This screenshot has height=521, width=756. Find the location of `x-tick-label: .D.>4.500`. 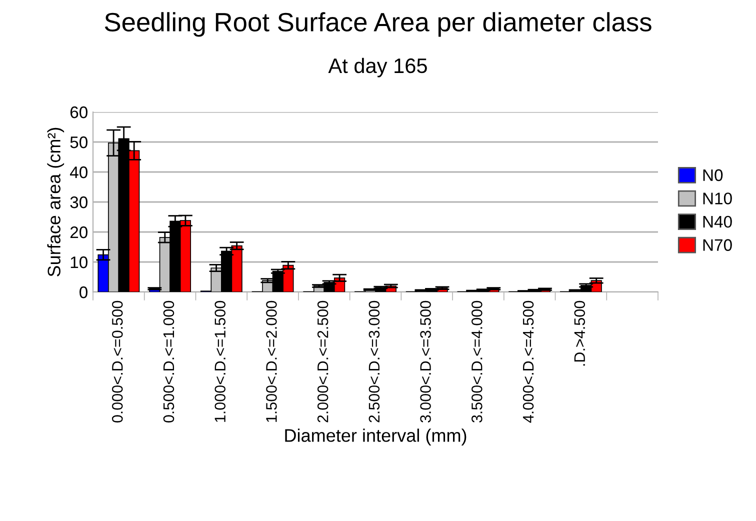

x-tick-label: .D.>4.500 is located at coordinates (580, 333).